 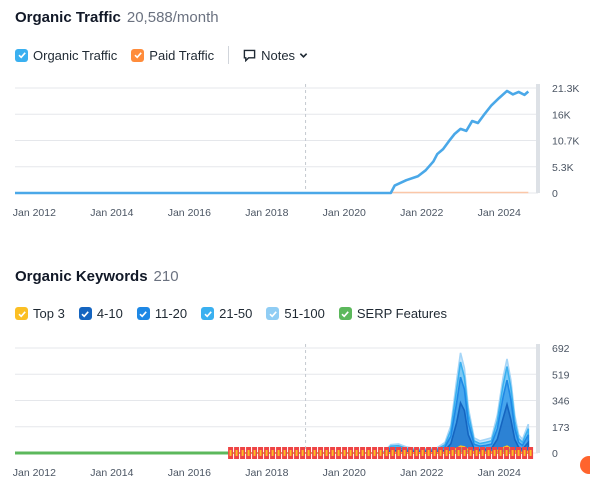 I want to click on y-tick-label: 519, so click(x=561, y=375).